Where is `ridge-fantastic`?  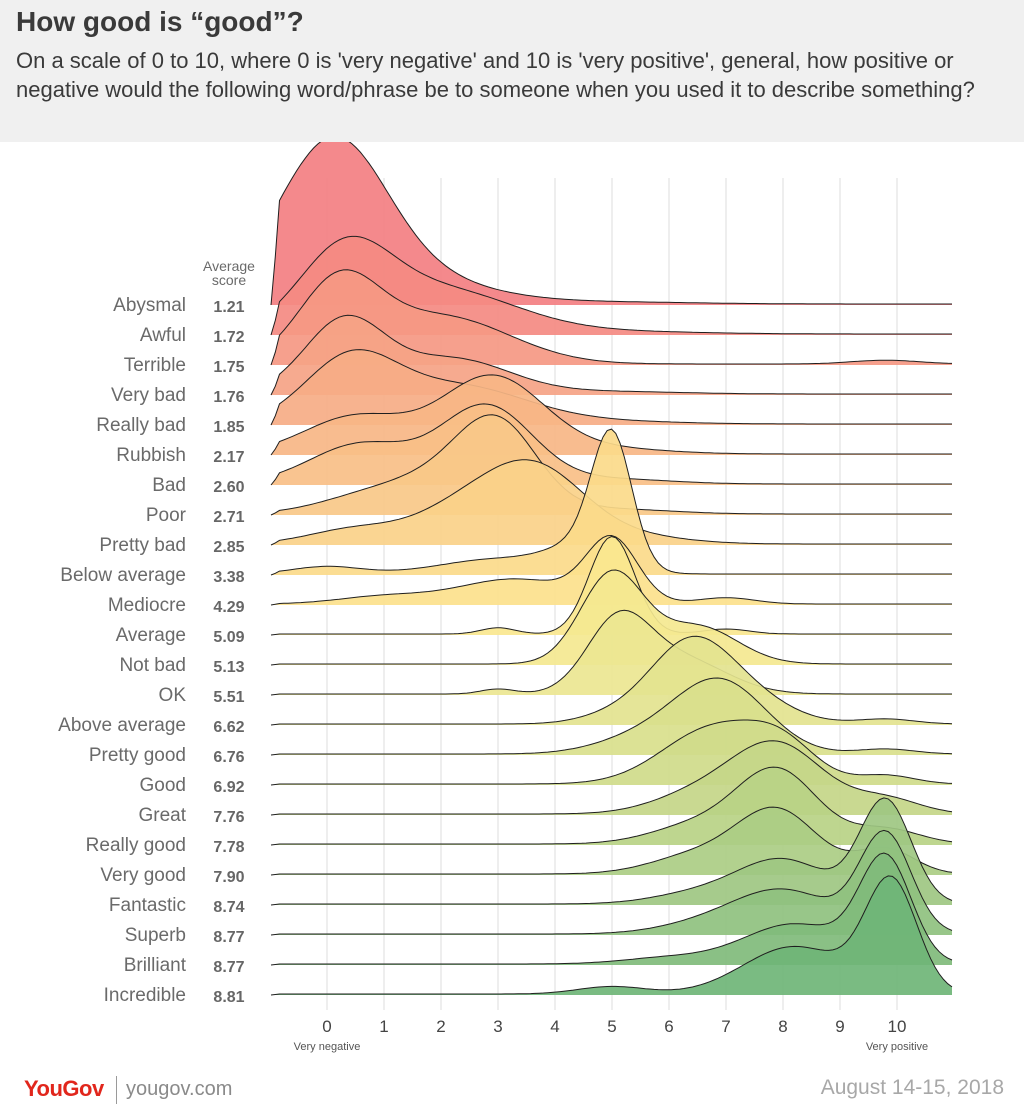
ridge-fantastic is located at coordinates (611, 851).